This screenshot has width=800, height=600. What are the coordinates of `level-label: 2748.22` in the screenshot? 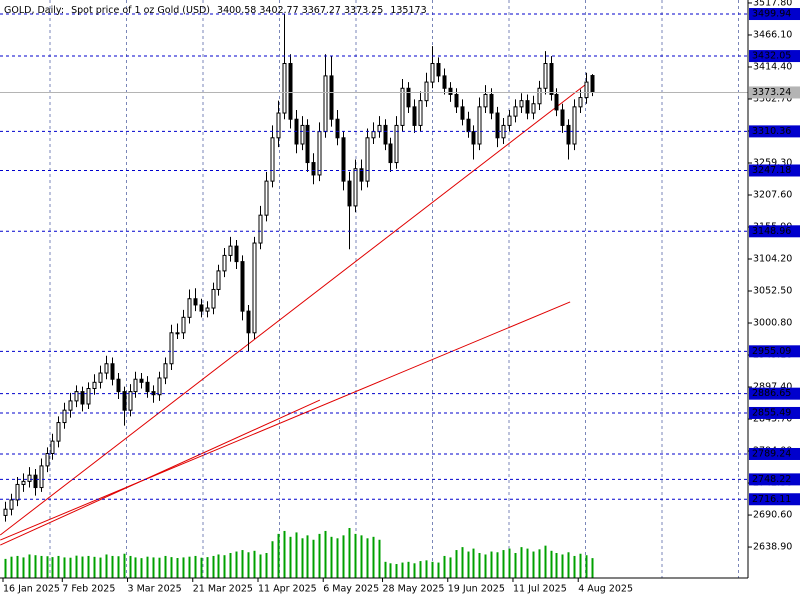 It's located at (771, 479).